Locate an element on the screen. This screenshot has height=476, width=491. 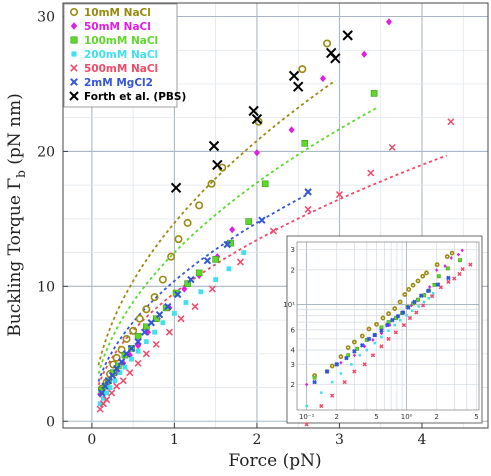
legend-label: Forth et al. (PBS) is located at coordinates (135, 97).